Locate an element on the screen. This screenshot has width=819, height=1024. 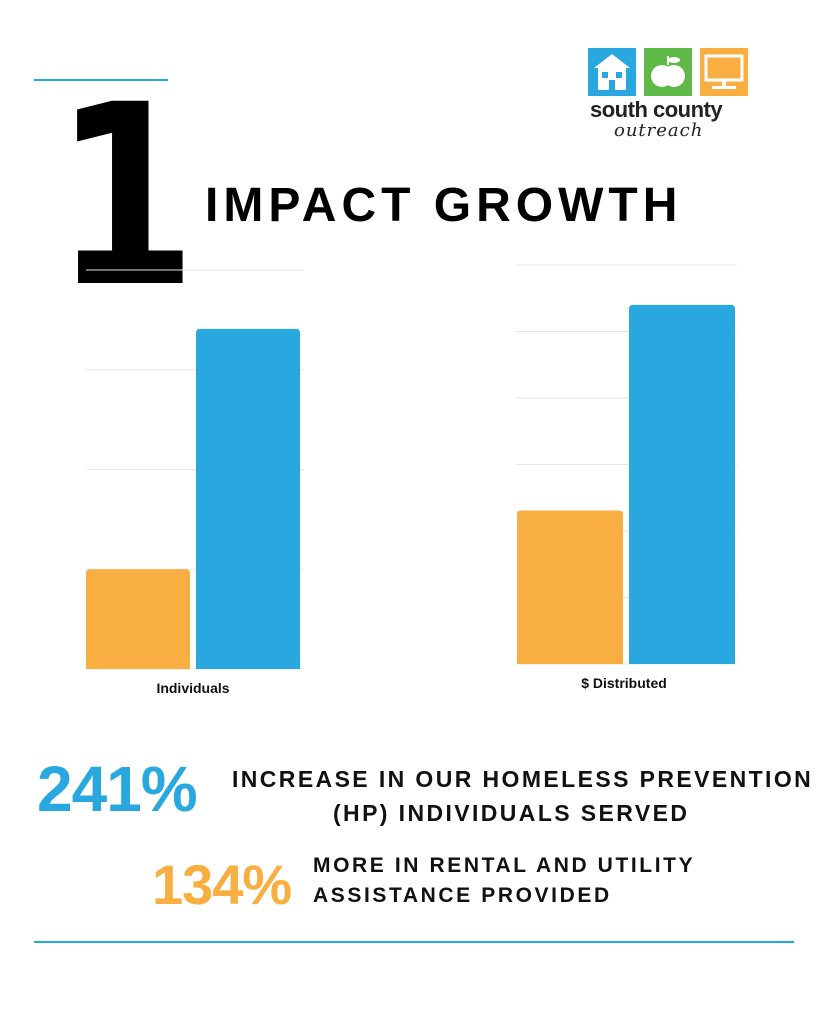
page-title: IMPACT GROWTH is located at coordinates (444, 205).